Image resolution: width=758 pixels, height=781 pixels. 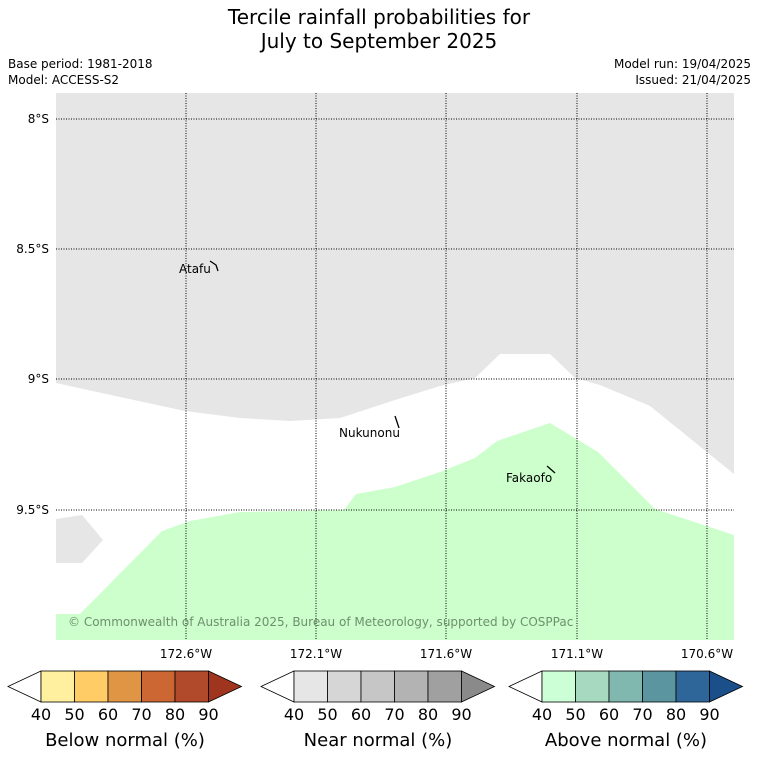 What do you see at coordinates (32, 249) in the screenshot?
I see `lat-label: 8.5°S` at bounding box center [32, 249].